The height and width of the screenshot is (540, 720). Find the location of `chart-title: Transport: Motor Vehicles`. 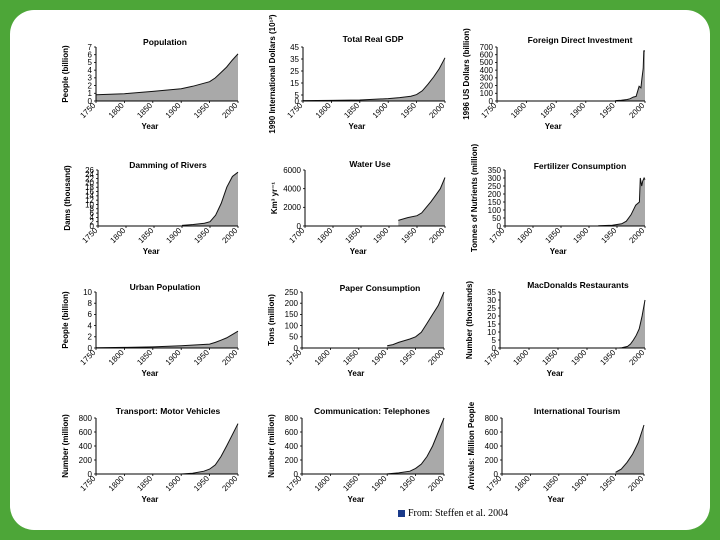

chart-title: Transport: Motor Vehicles is located at coordinates (168, 411).